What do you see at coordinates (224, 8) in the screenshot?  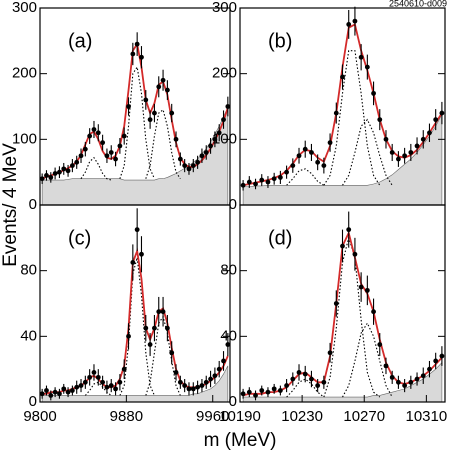 I see `y-tick-label: 300` at bounding box center [224, 8].